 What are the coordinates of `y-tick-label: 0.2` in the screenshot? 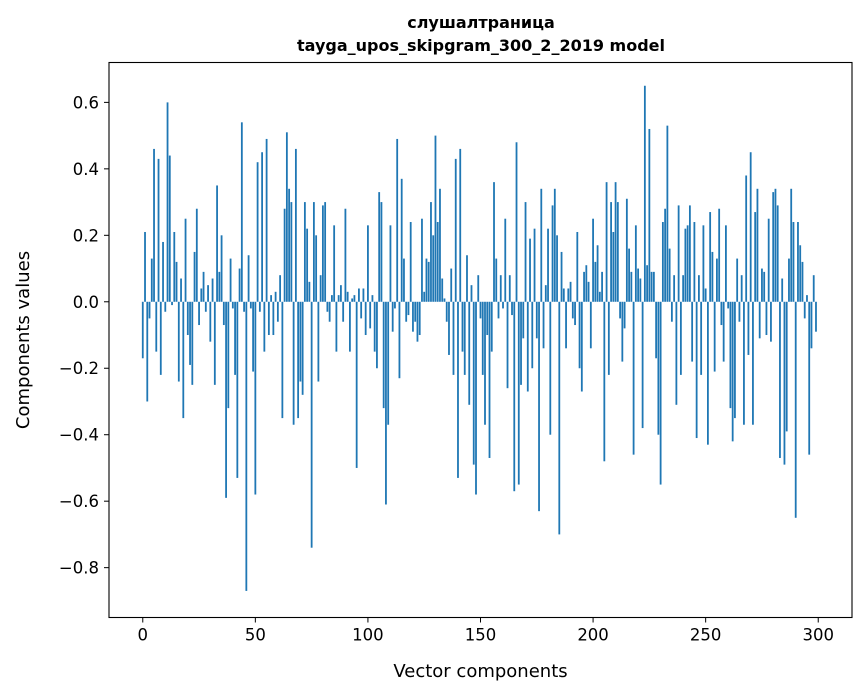 It's located at (86, 235).